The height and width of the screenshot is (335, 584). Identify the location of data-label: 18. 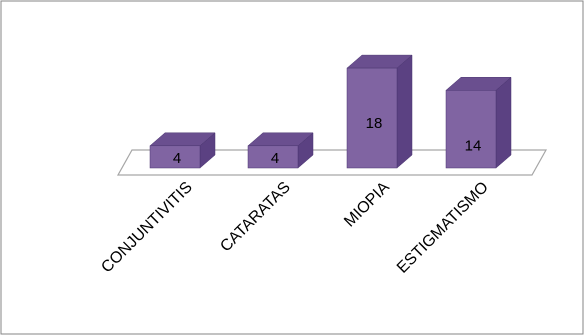
(374, 123).